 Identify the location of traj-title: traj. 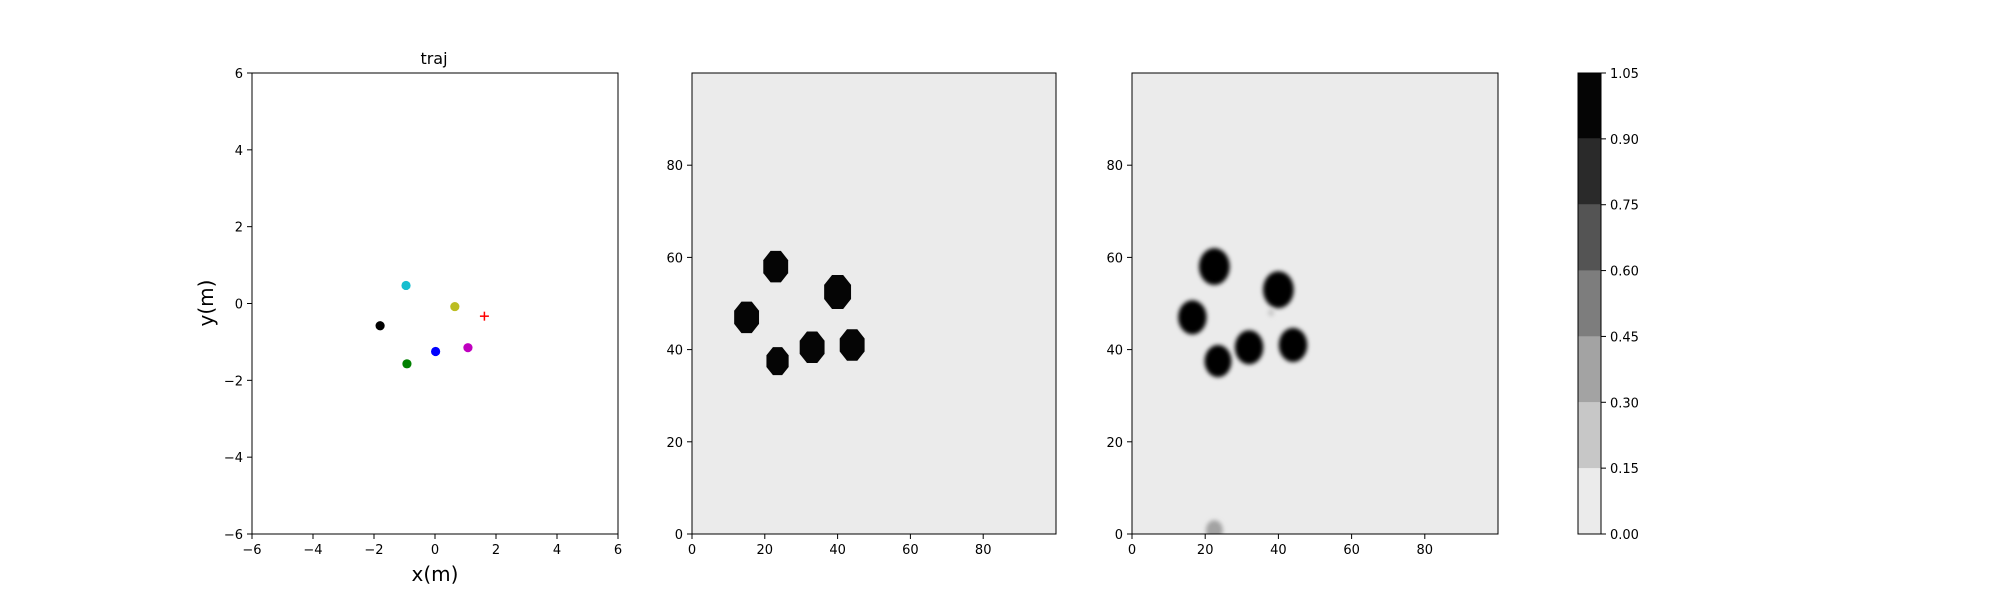
(433, 58).